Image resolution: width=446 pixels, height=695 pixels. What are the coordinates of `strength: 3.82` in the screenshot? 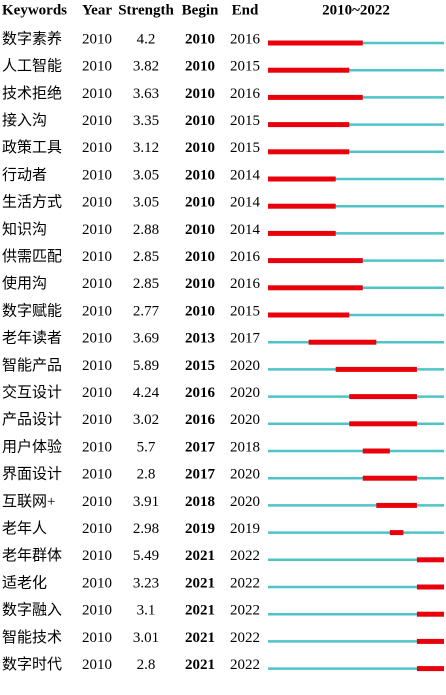 It's located at (146, 67).